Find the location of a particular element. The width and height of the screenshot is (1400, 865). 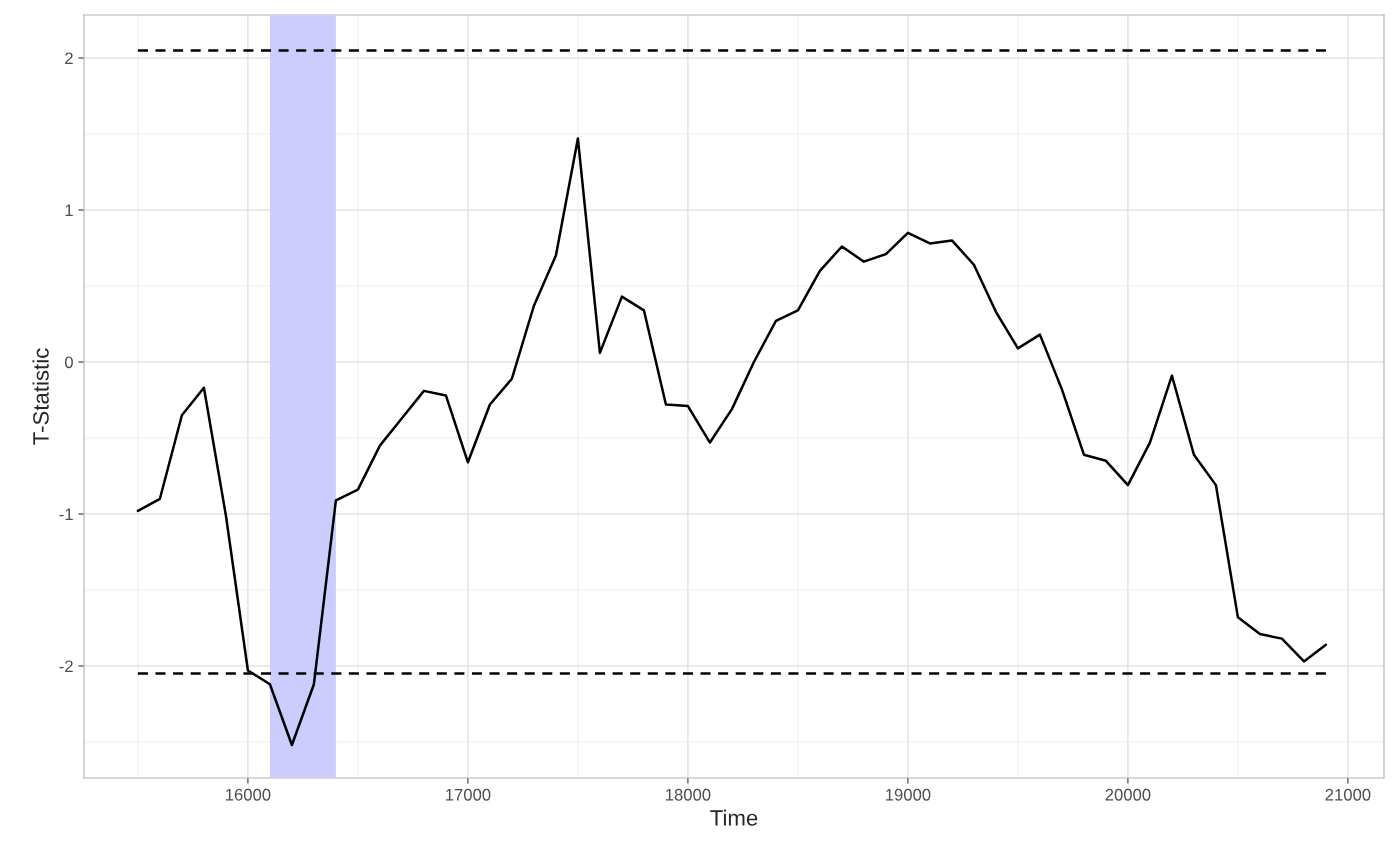

x-tick-label: 16000 is located at coordinates (248, 794).